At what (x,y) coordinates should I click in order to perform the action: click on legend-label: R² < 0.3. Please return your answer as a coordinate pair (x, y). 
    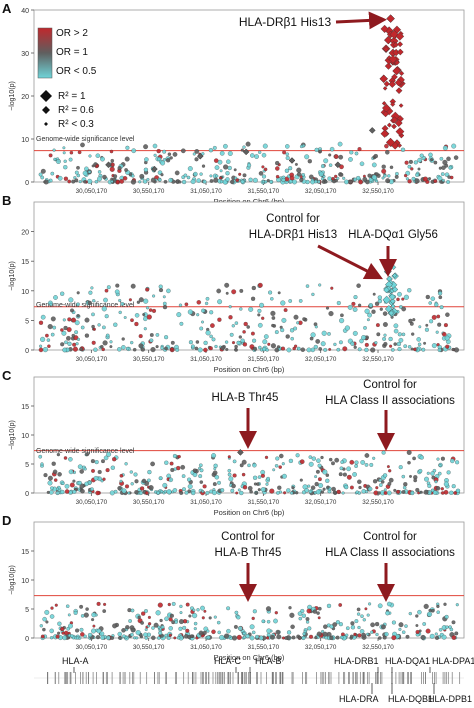
    Looking at the image, I should click on (76, 124).